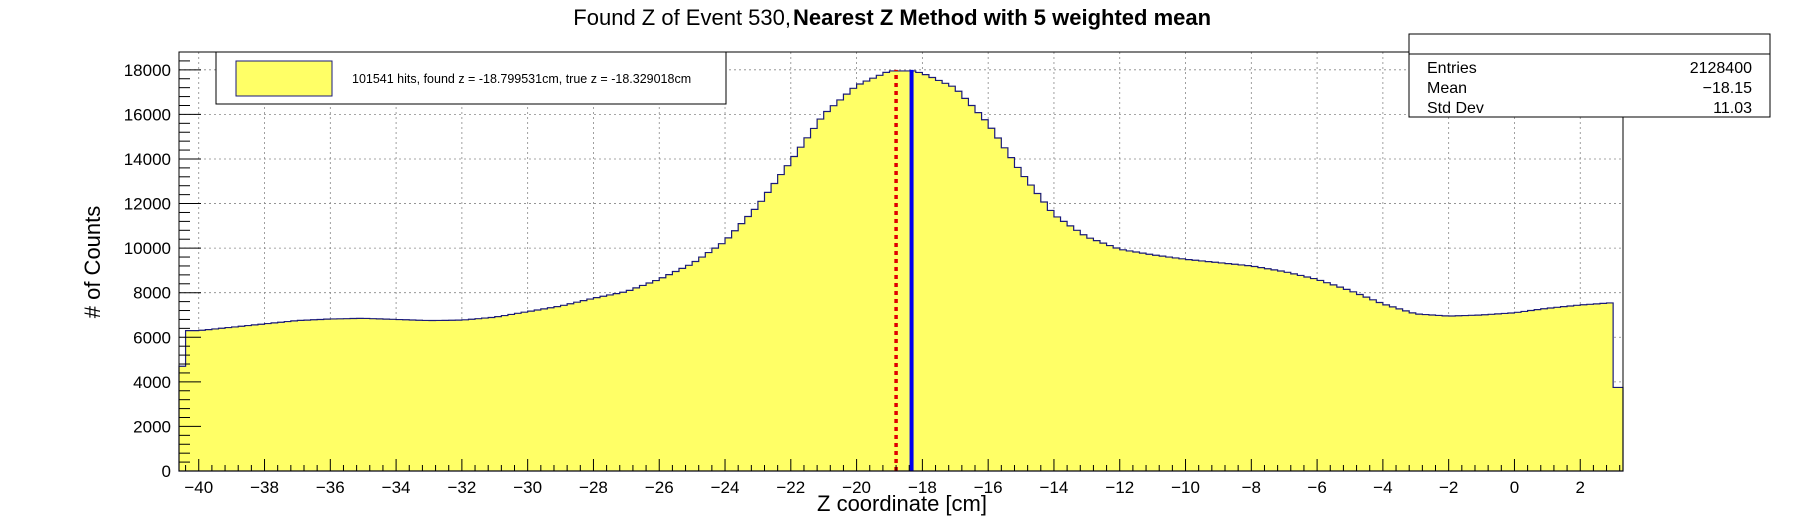 This screenshot has width=1796, height=522. Describe the element at coordinates (152, 293) in the screenshot. I see `y-tick-label: 8000` at that location.